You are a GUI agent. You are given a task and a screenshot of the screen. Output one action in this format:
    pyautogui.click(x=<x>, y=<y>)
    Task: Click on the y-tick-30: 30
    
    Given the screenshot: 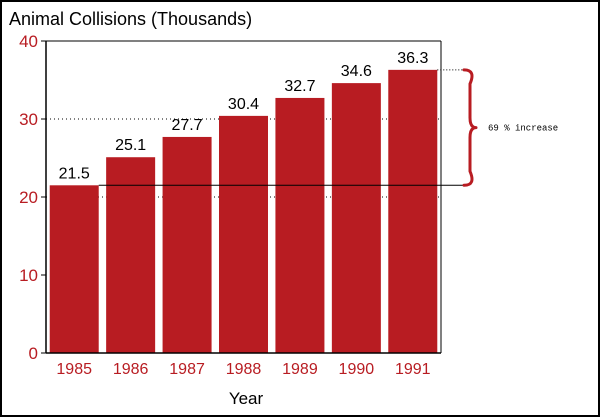 What is the action you would take?
    pyautogui.click(x=28, y=119)
    